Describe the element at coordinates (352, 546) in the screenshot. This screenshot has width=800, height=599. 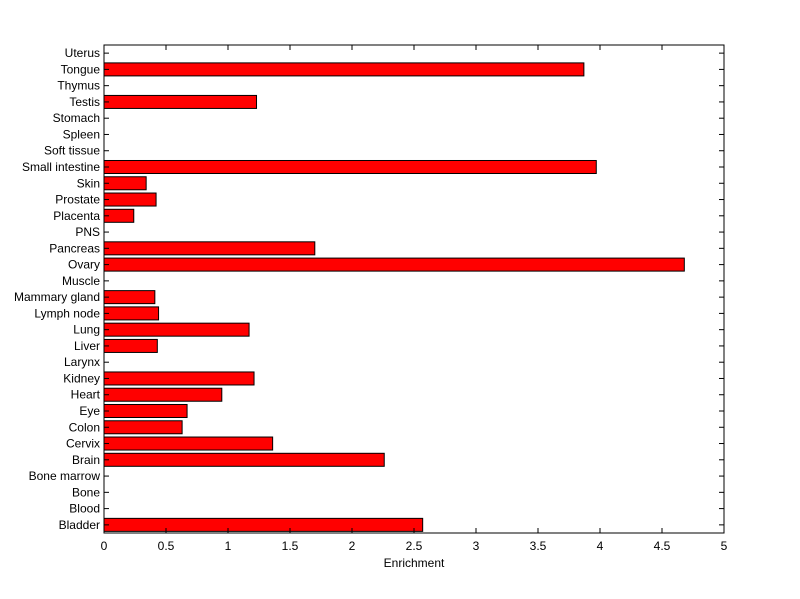
I see `x-tick-label: 2` at that location.